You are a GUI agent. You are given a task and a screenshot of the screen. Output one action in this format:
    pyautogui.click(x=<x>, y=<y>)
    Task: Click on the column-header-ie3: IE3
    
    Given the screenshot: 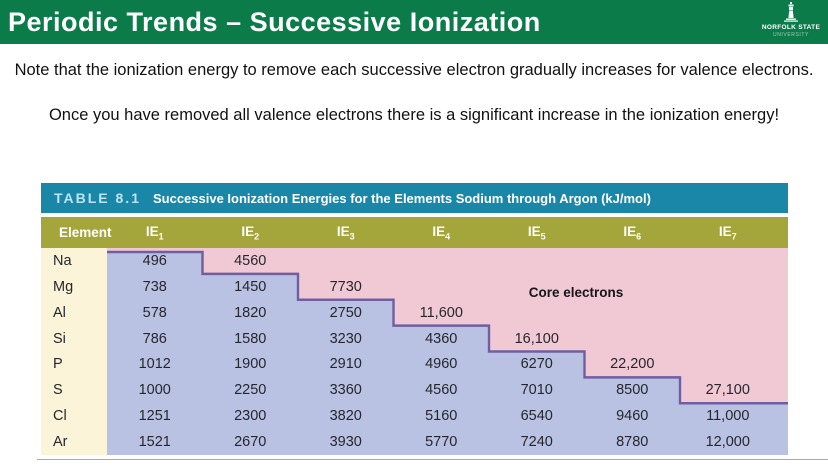 What is the action you would take?
    pyautogui.click(x=345, y=232)
    